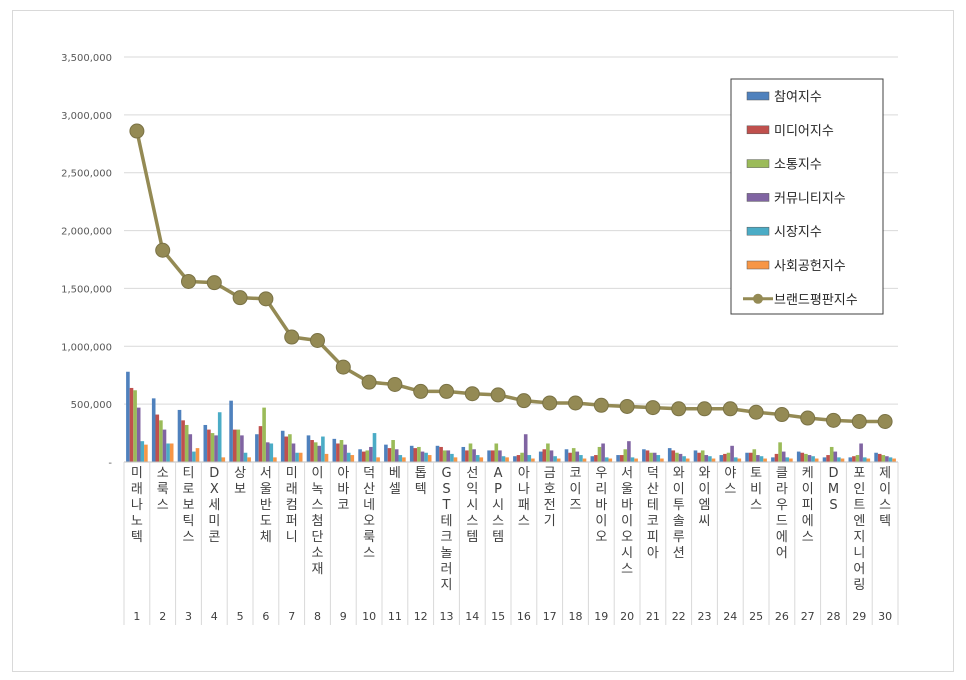 Image resolution: width=966 pixels, height=680 pixels. What do you see at coordinates (798, 232) in the screenshot?
I see `legend-label: 시장지수` at bounding box center [798, 232].